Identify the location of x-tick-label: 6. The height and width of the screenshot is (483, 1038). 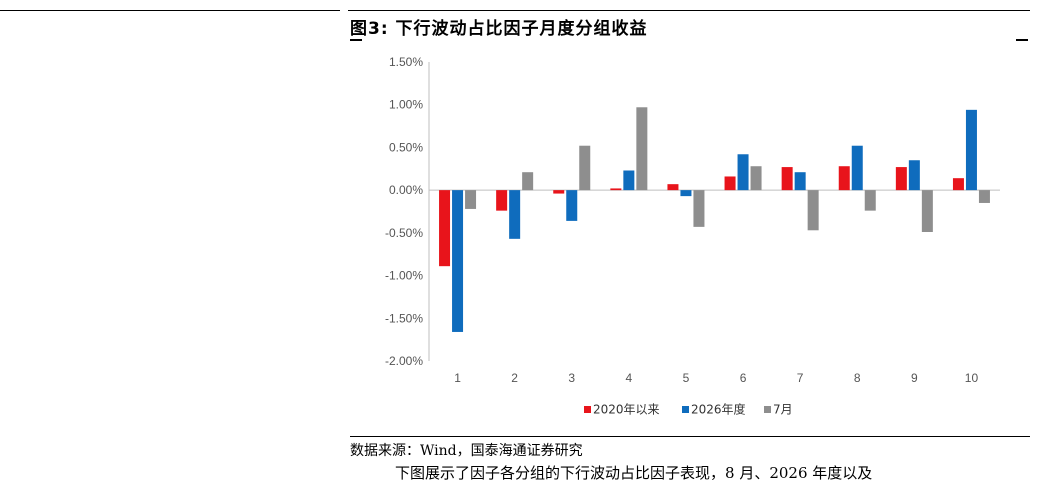
(743, 378).